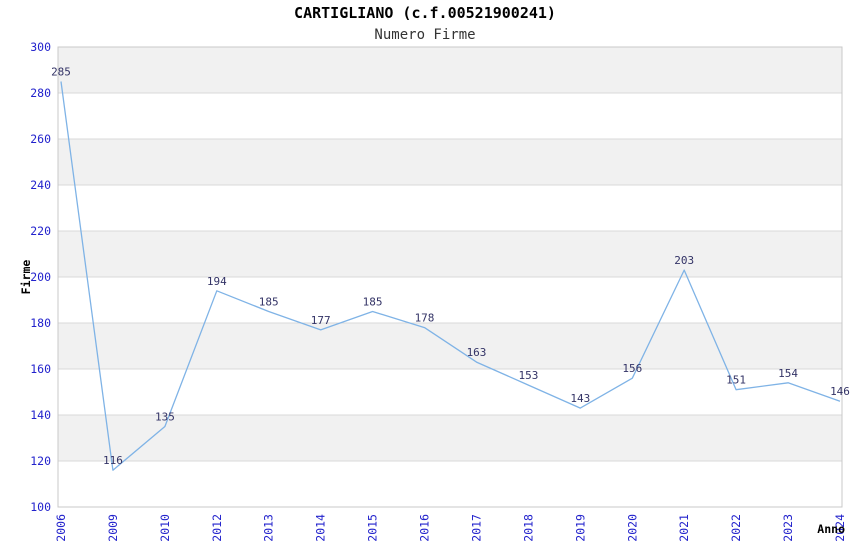  Describe the element at coordinates (165, 528) in the screenshot. I see `x-tick-label: 2010` at that location.